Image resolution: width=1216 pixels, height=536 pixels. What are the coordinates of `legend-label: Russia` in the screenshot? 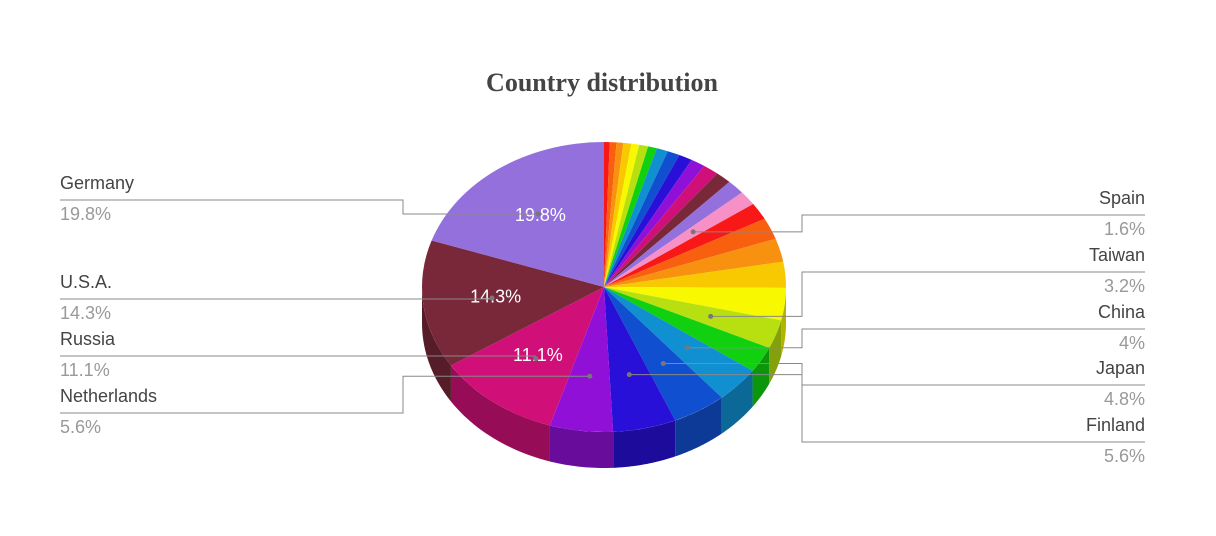 It's located at (88, 339).